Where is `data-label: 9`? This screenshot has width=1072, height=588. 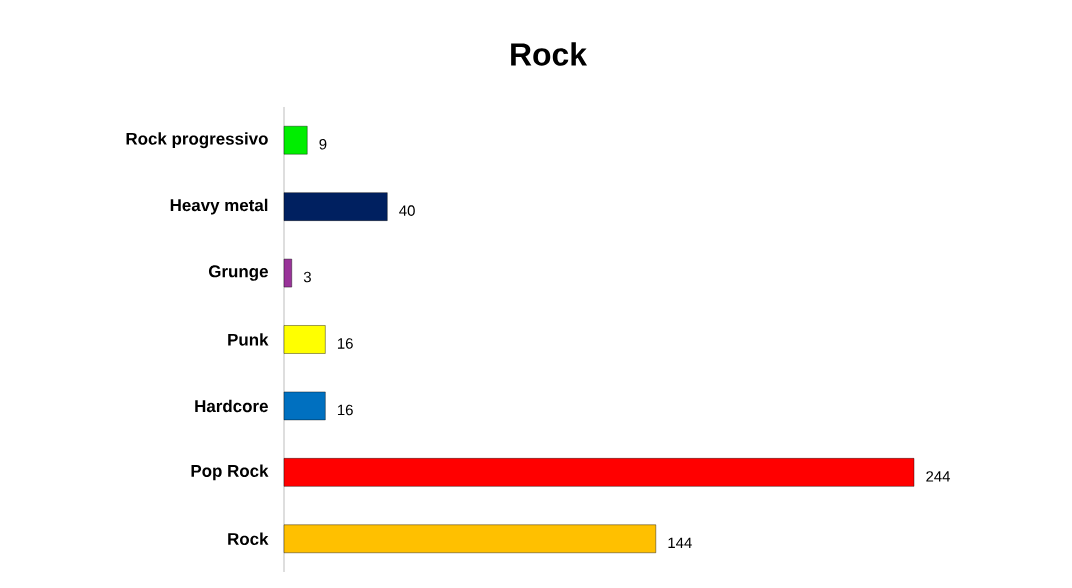
data-label: 9 is located at coordinates (323, 144).